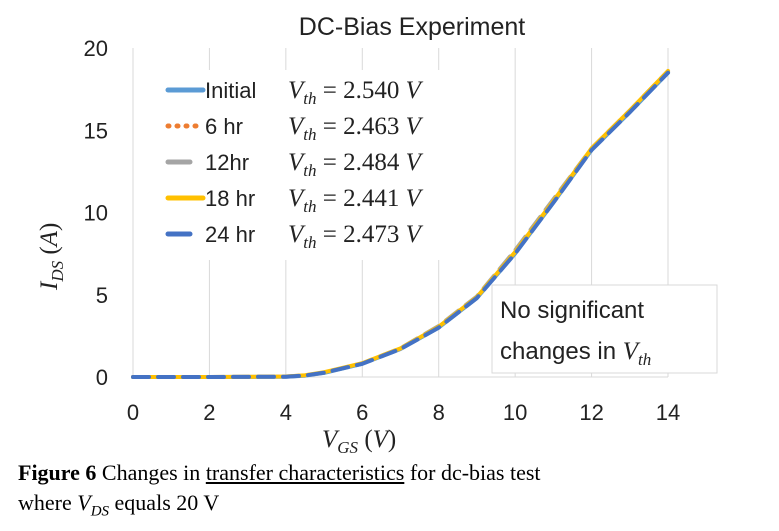 The image size is (779, 531). Describe the element at coordinates (356, 164) in the screenshot. I see `legend-vth-2: Vth = 2.484 V` at that location.